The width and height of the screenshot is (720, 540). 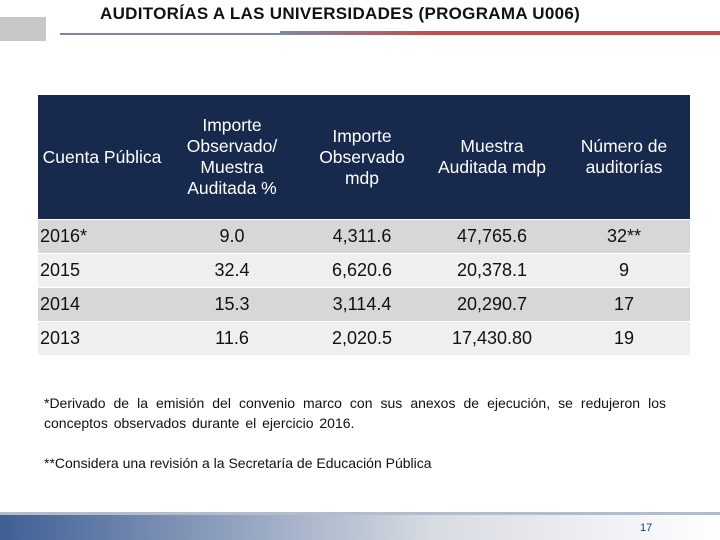 What do you see at coordinates (232, 157) in the screenshot?
I see `header-importe-observado-pct: Importe Observado/ Muestra Auditada %` at bounding box center [232, 157].